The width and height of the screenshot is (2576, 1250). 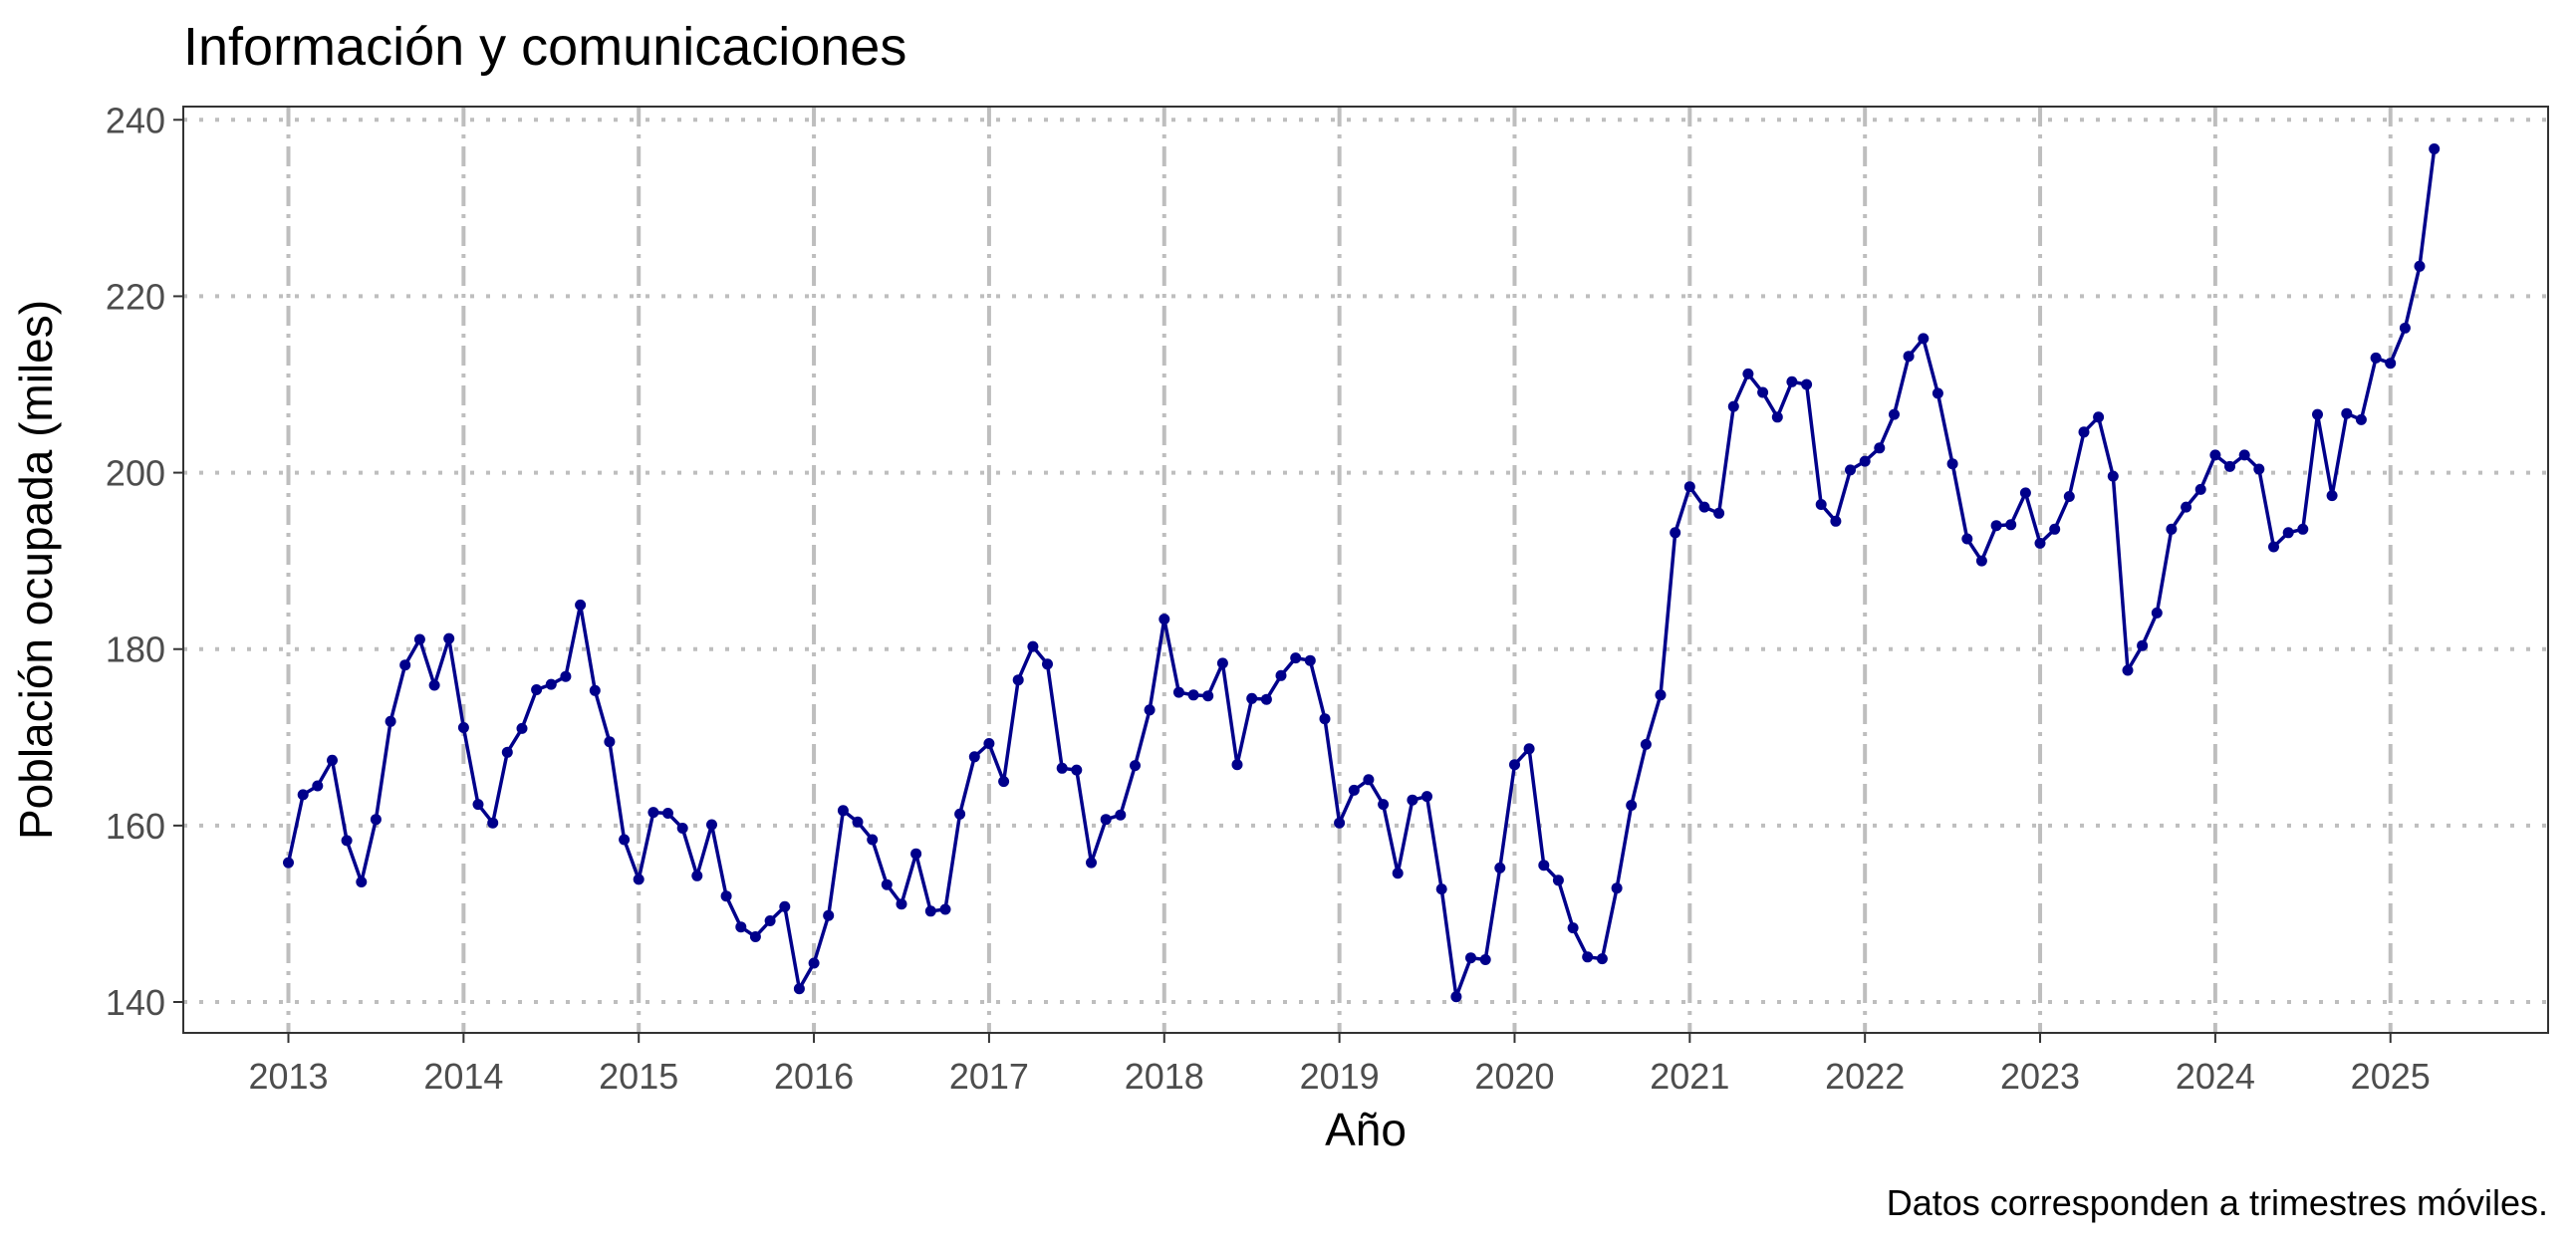 I want to click on chart-caption: Datos corresponden a trimestres móviles., so click(x=2217, y=1202).